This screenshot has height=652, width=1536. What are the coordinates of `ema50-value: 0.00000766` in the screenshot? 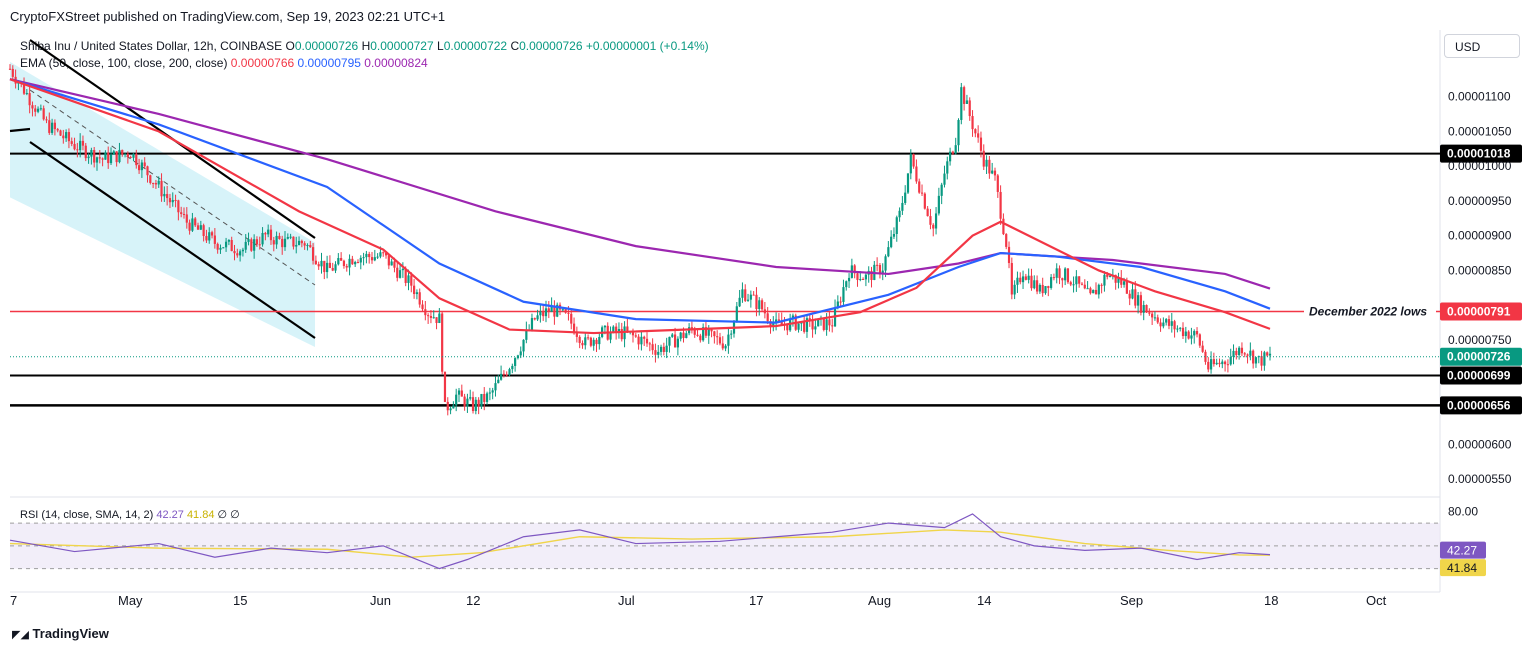 It's located at (262, 63).